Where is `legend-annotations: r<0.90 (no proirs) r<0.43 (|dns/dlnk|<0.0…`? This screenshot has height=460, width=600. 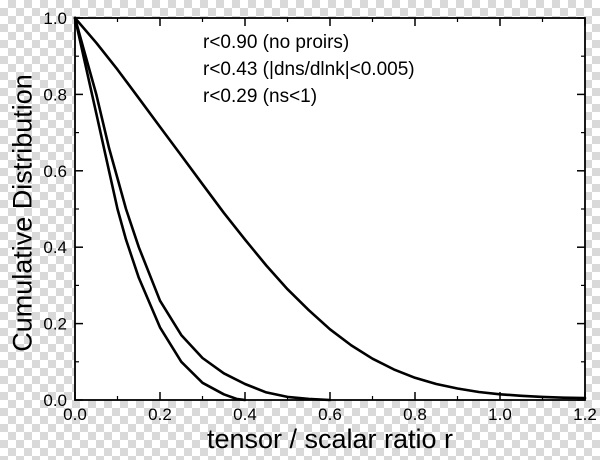
legend-annotations: r<0.90 (no proirs) r<0.43 (|dns/dlnk|<0.0… is located at coordinates (309, 69).